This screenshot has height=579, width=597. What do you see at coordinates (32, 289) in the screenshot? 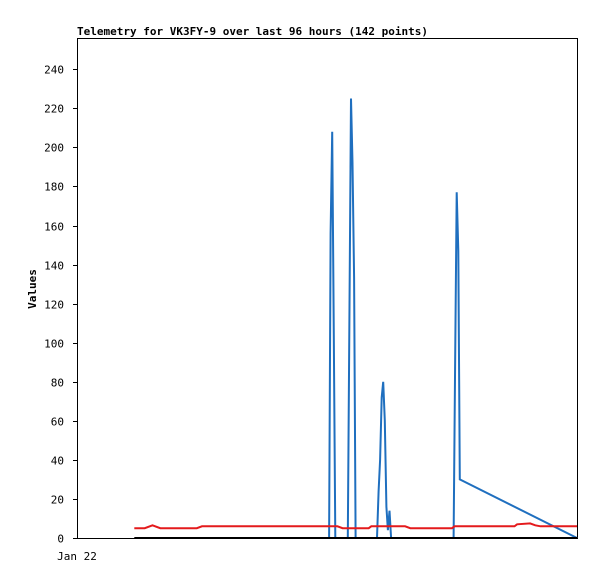
I see `y-axis-label: Values` at bounding box center [32, 289].